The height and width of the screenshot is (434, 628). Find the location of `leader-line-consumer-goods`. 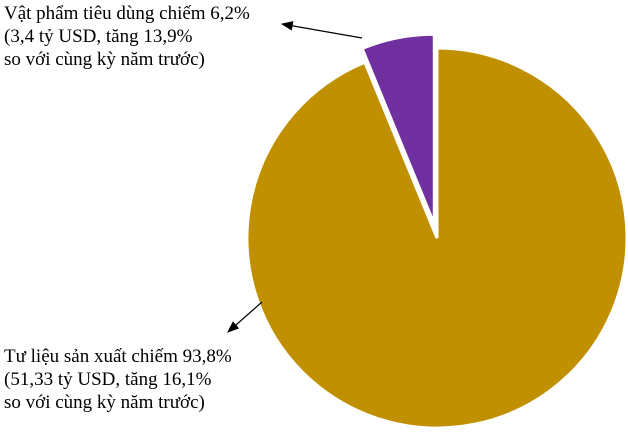

leader-line-consumer-goods is located at coordinates (321, 30).